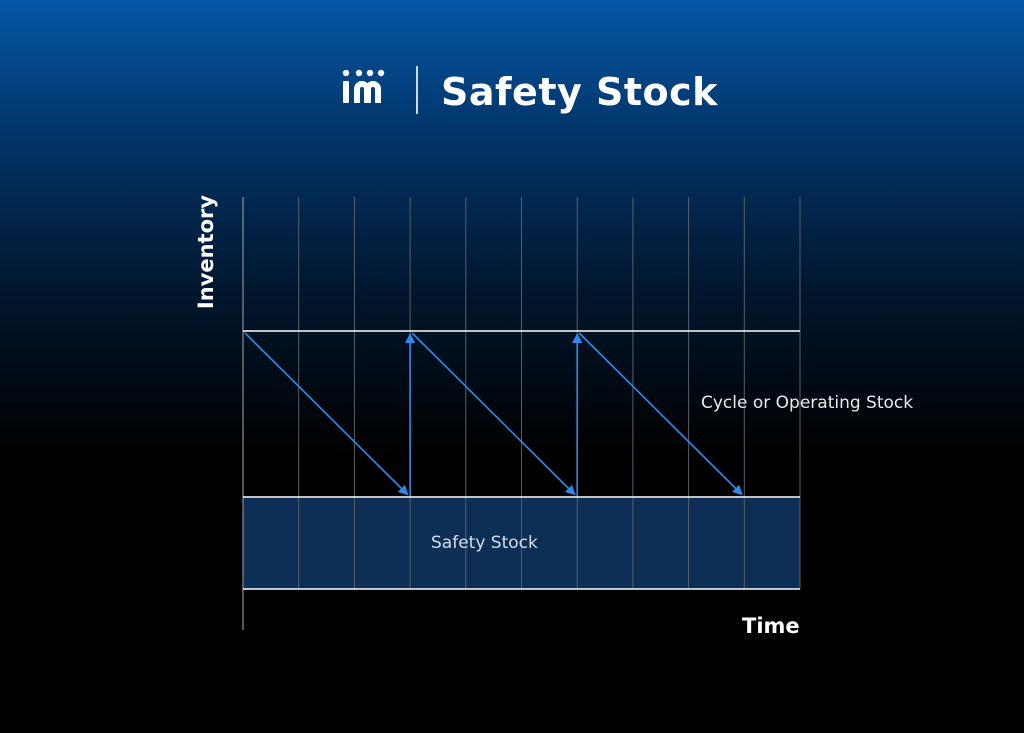  I want to click on safety-stock-label: Safety Stock, so click(484, 543).